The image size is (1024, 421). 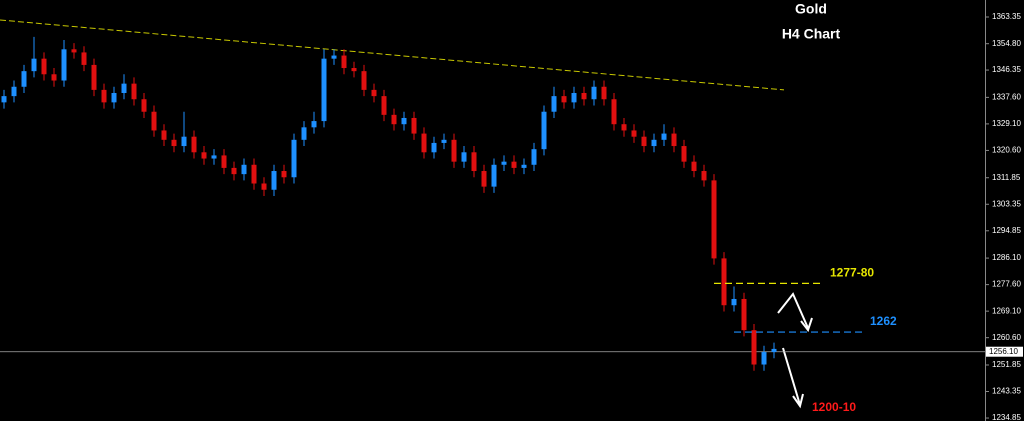 I want to click on arrows, so click(x=795, y=350).